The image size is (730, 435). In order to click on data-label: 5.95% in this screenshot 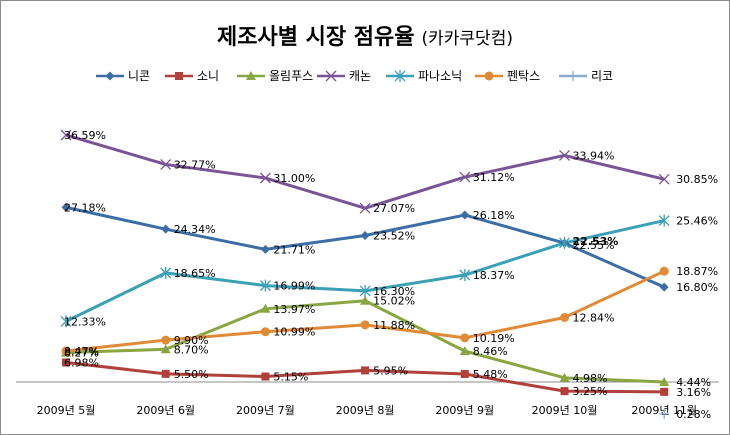, I will do `click(390, 370)`.